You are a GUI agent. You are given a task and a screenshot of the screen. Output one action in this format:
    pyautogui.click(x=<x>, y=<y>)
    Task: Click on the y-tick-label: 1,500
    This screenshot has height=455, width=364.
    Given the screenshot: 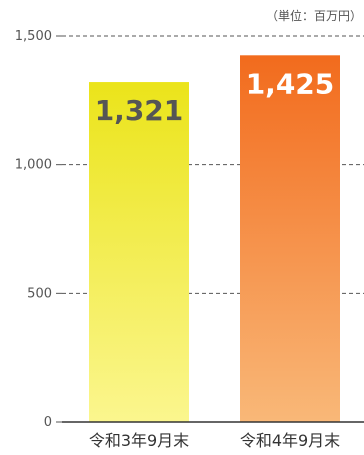 What is the action you would take?
    pyautogui.click(x=33, y=36)
    